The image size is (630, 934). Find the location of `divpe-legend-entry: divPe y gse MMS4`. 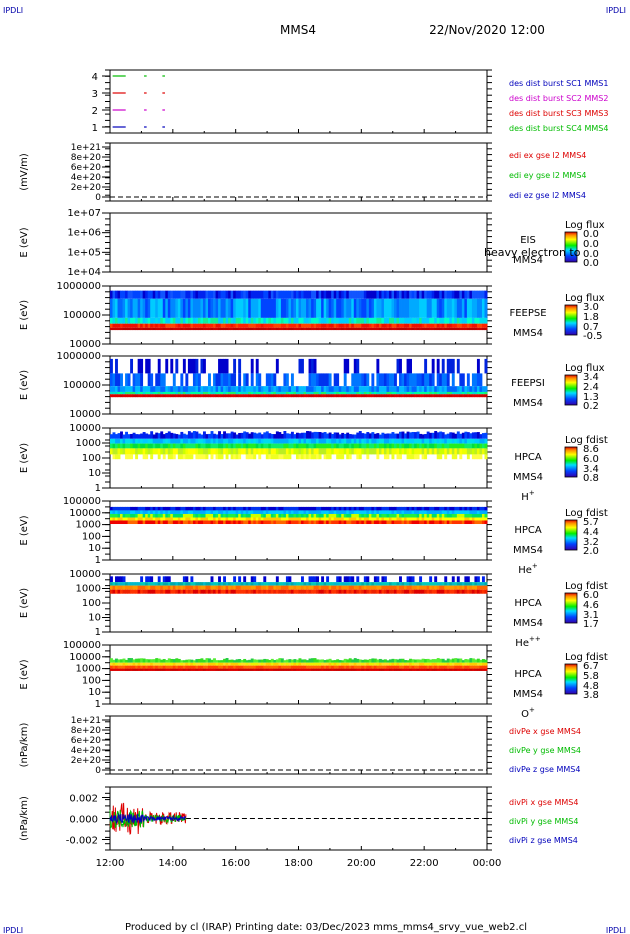

divpe-legend-entry: divPe y gse MMS4 is located at coordinates (545, 750).